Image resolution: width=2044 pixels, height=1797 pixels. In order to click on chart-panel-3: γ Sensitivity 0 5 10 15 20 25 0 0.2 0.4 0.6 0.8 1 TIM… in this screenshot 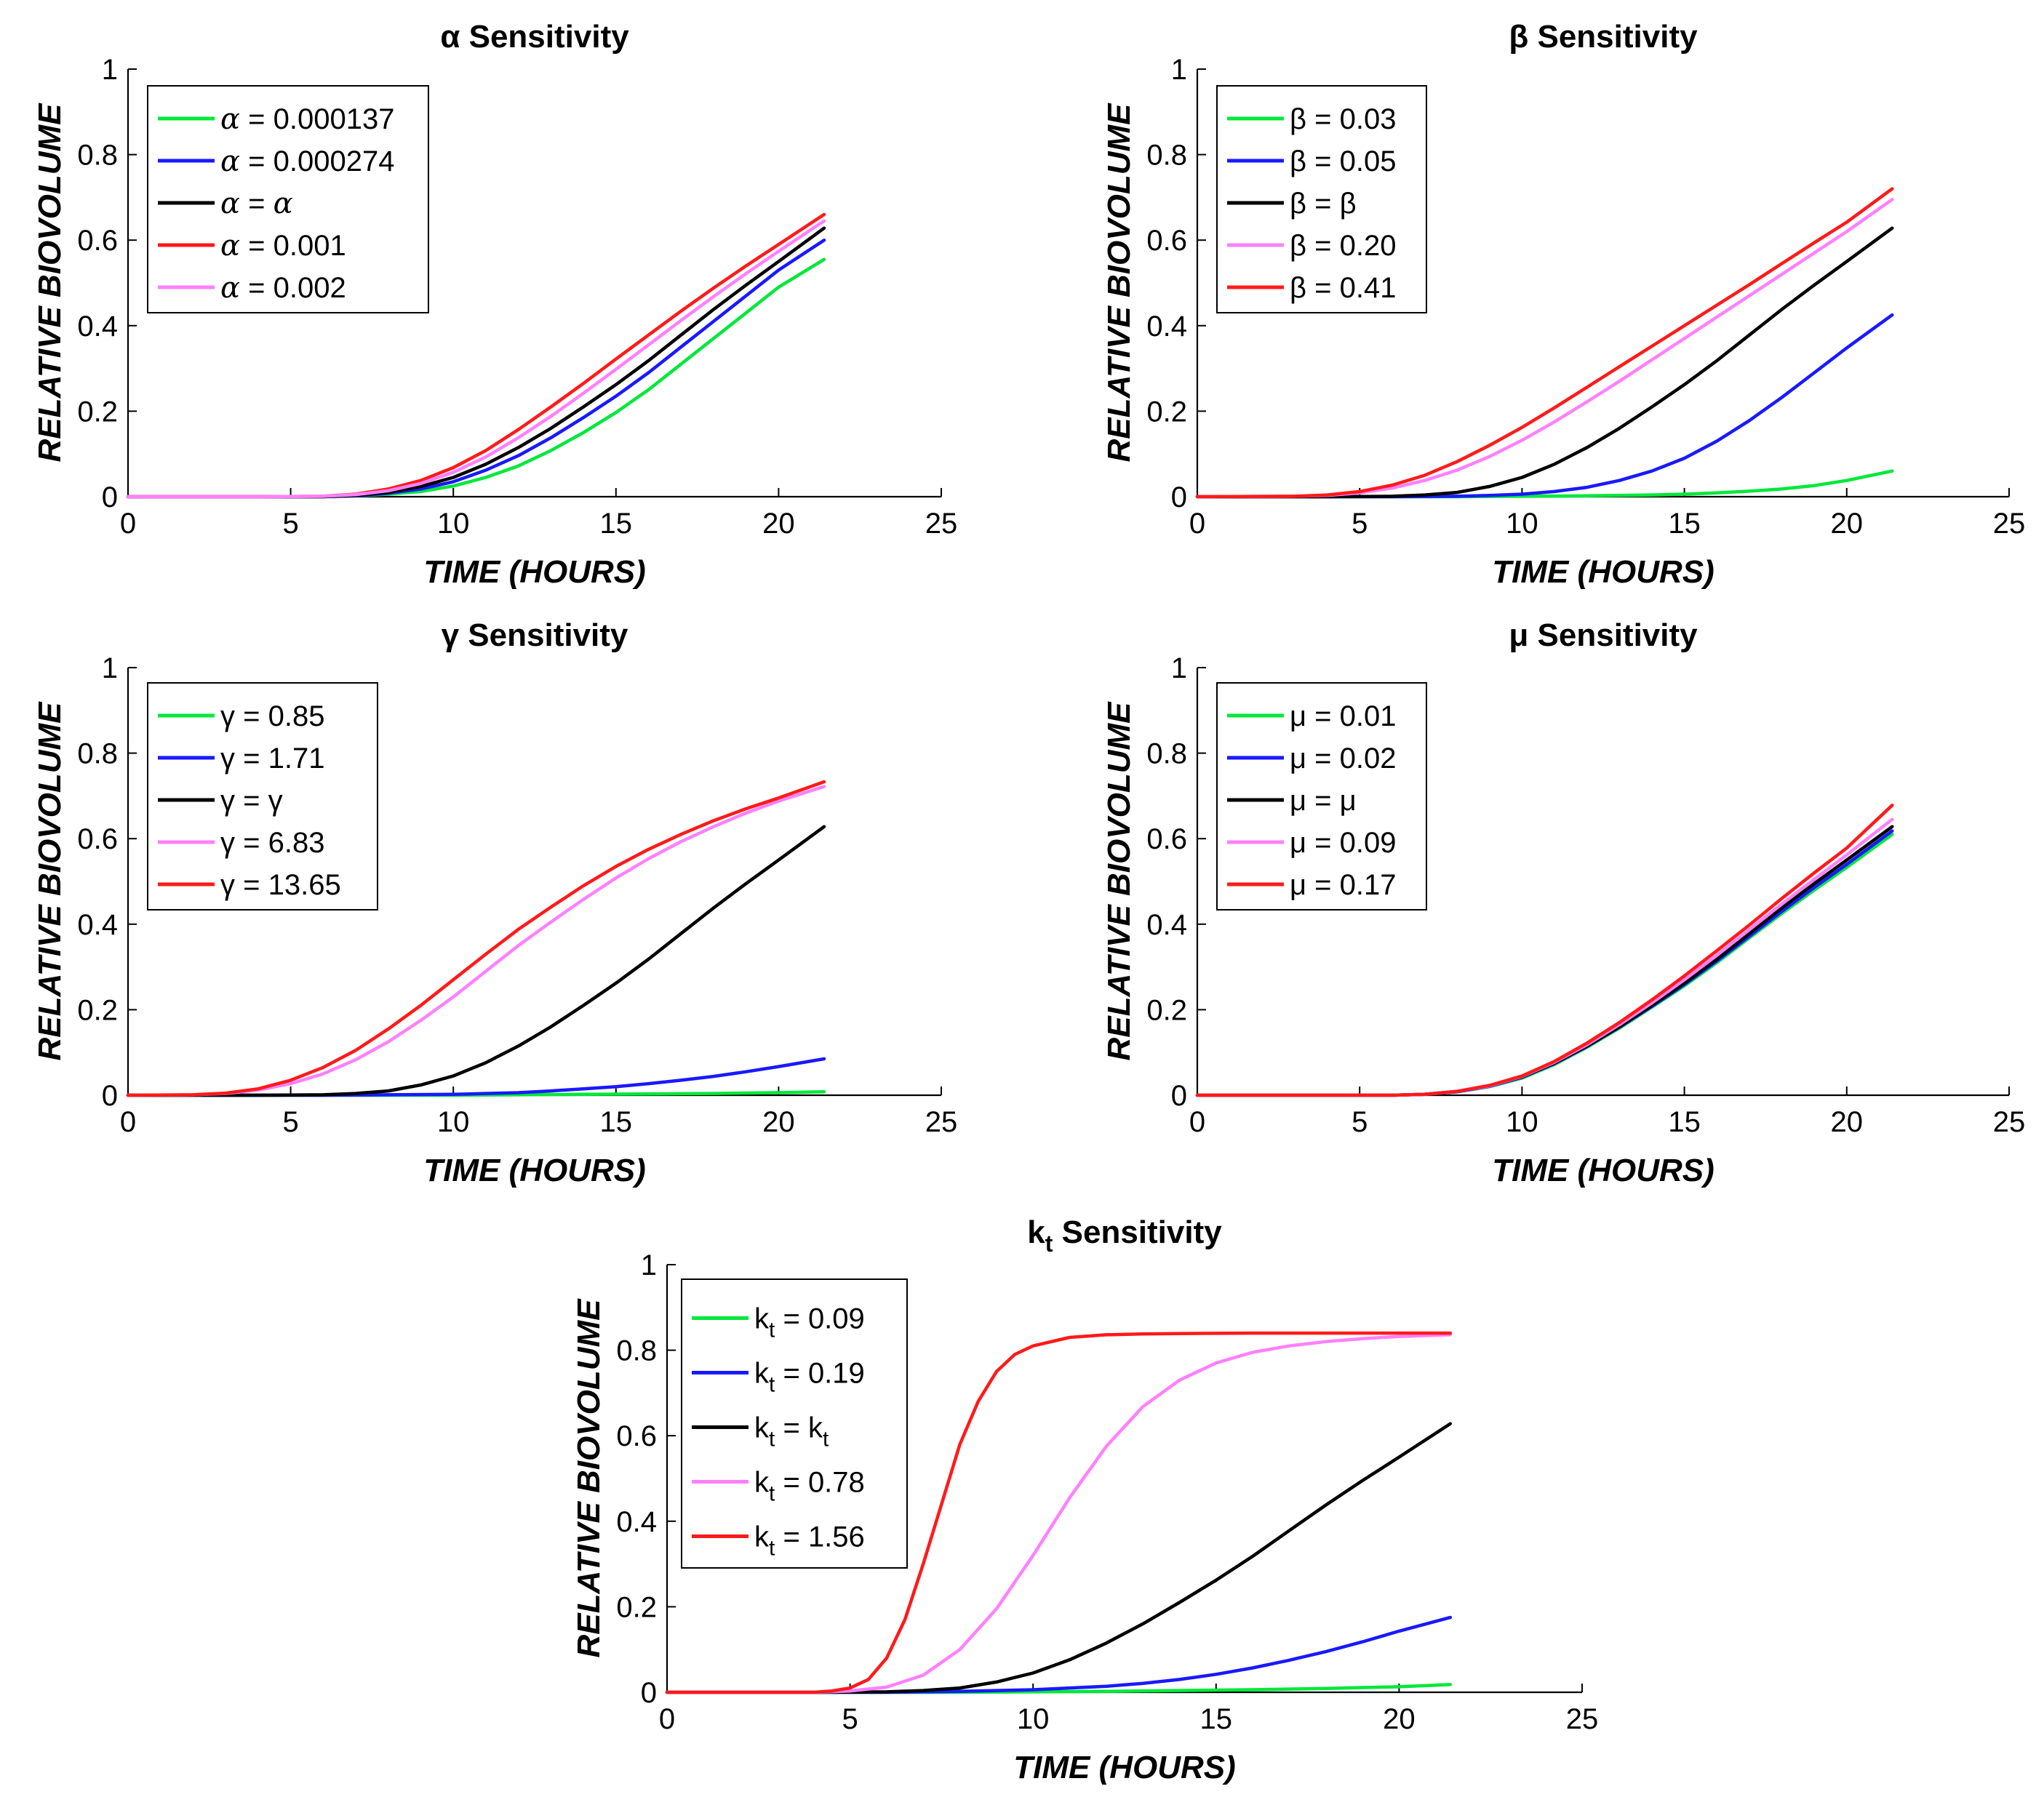, I will do `click(494, 902)`.